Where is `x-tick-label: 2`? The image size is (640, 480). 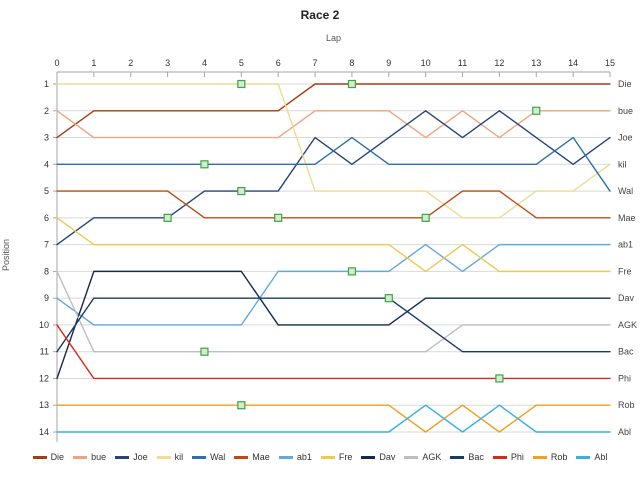 x-tick-label: 2 is located at coordinates (130, 63).